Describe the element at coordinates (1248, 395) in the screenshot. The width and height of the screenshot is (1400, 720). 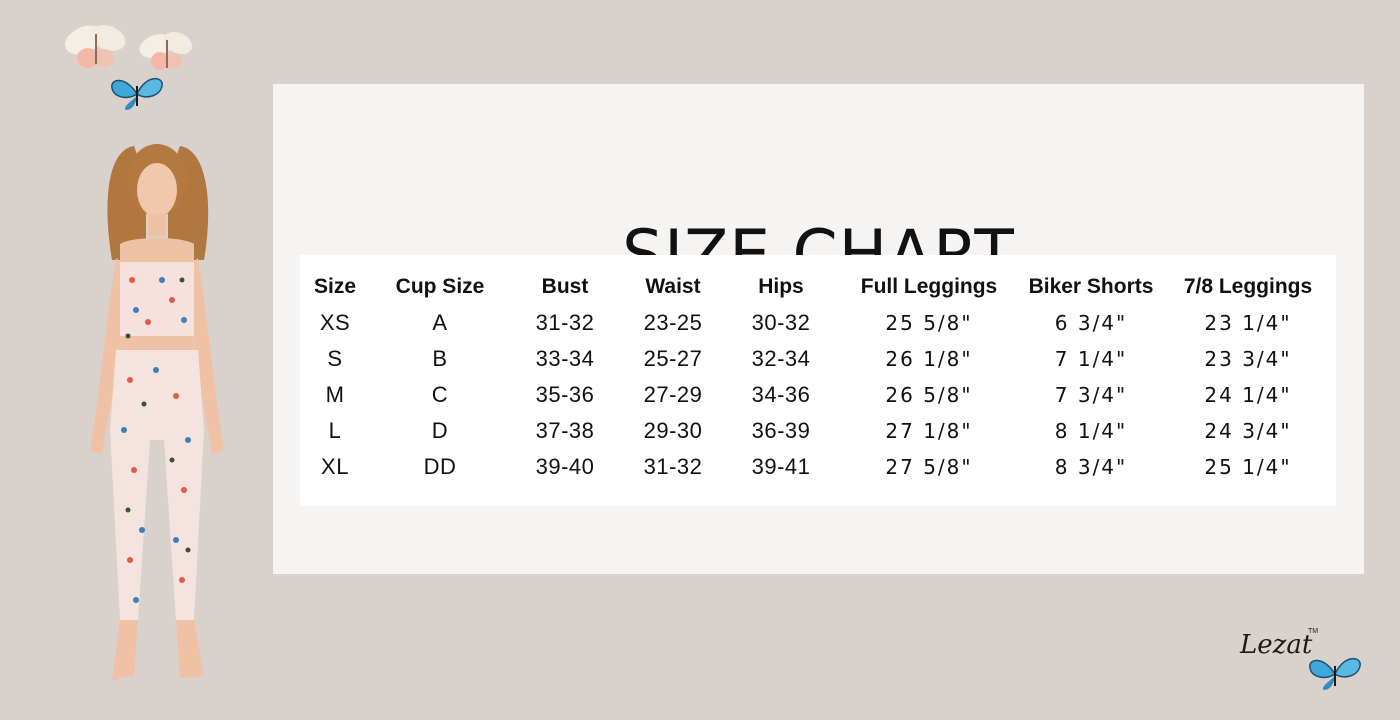
I see `cell-7-8-leggings: 24 1/4"` at that location.